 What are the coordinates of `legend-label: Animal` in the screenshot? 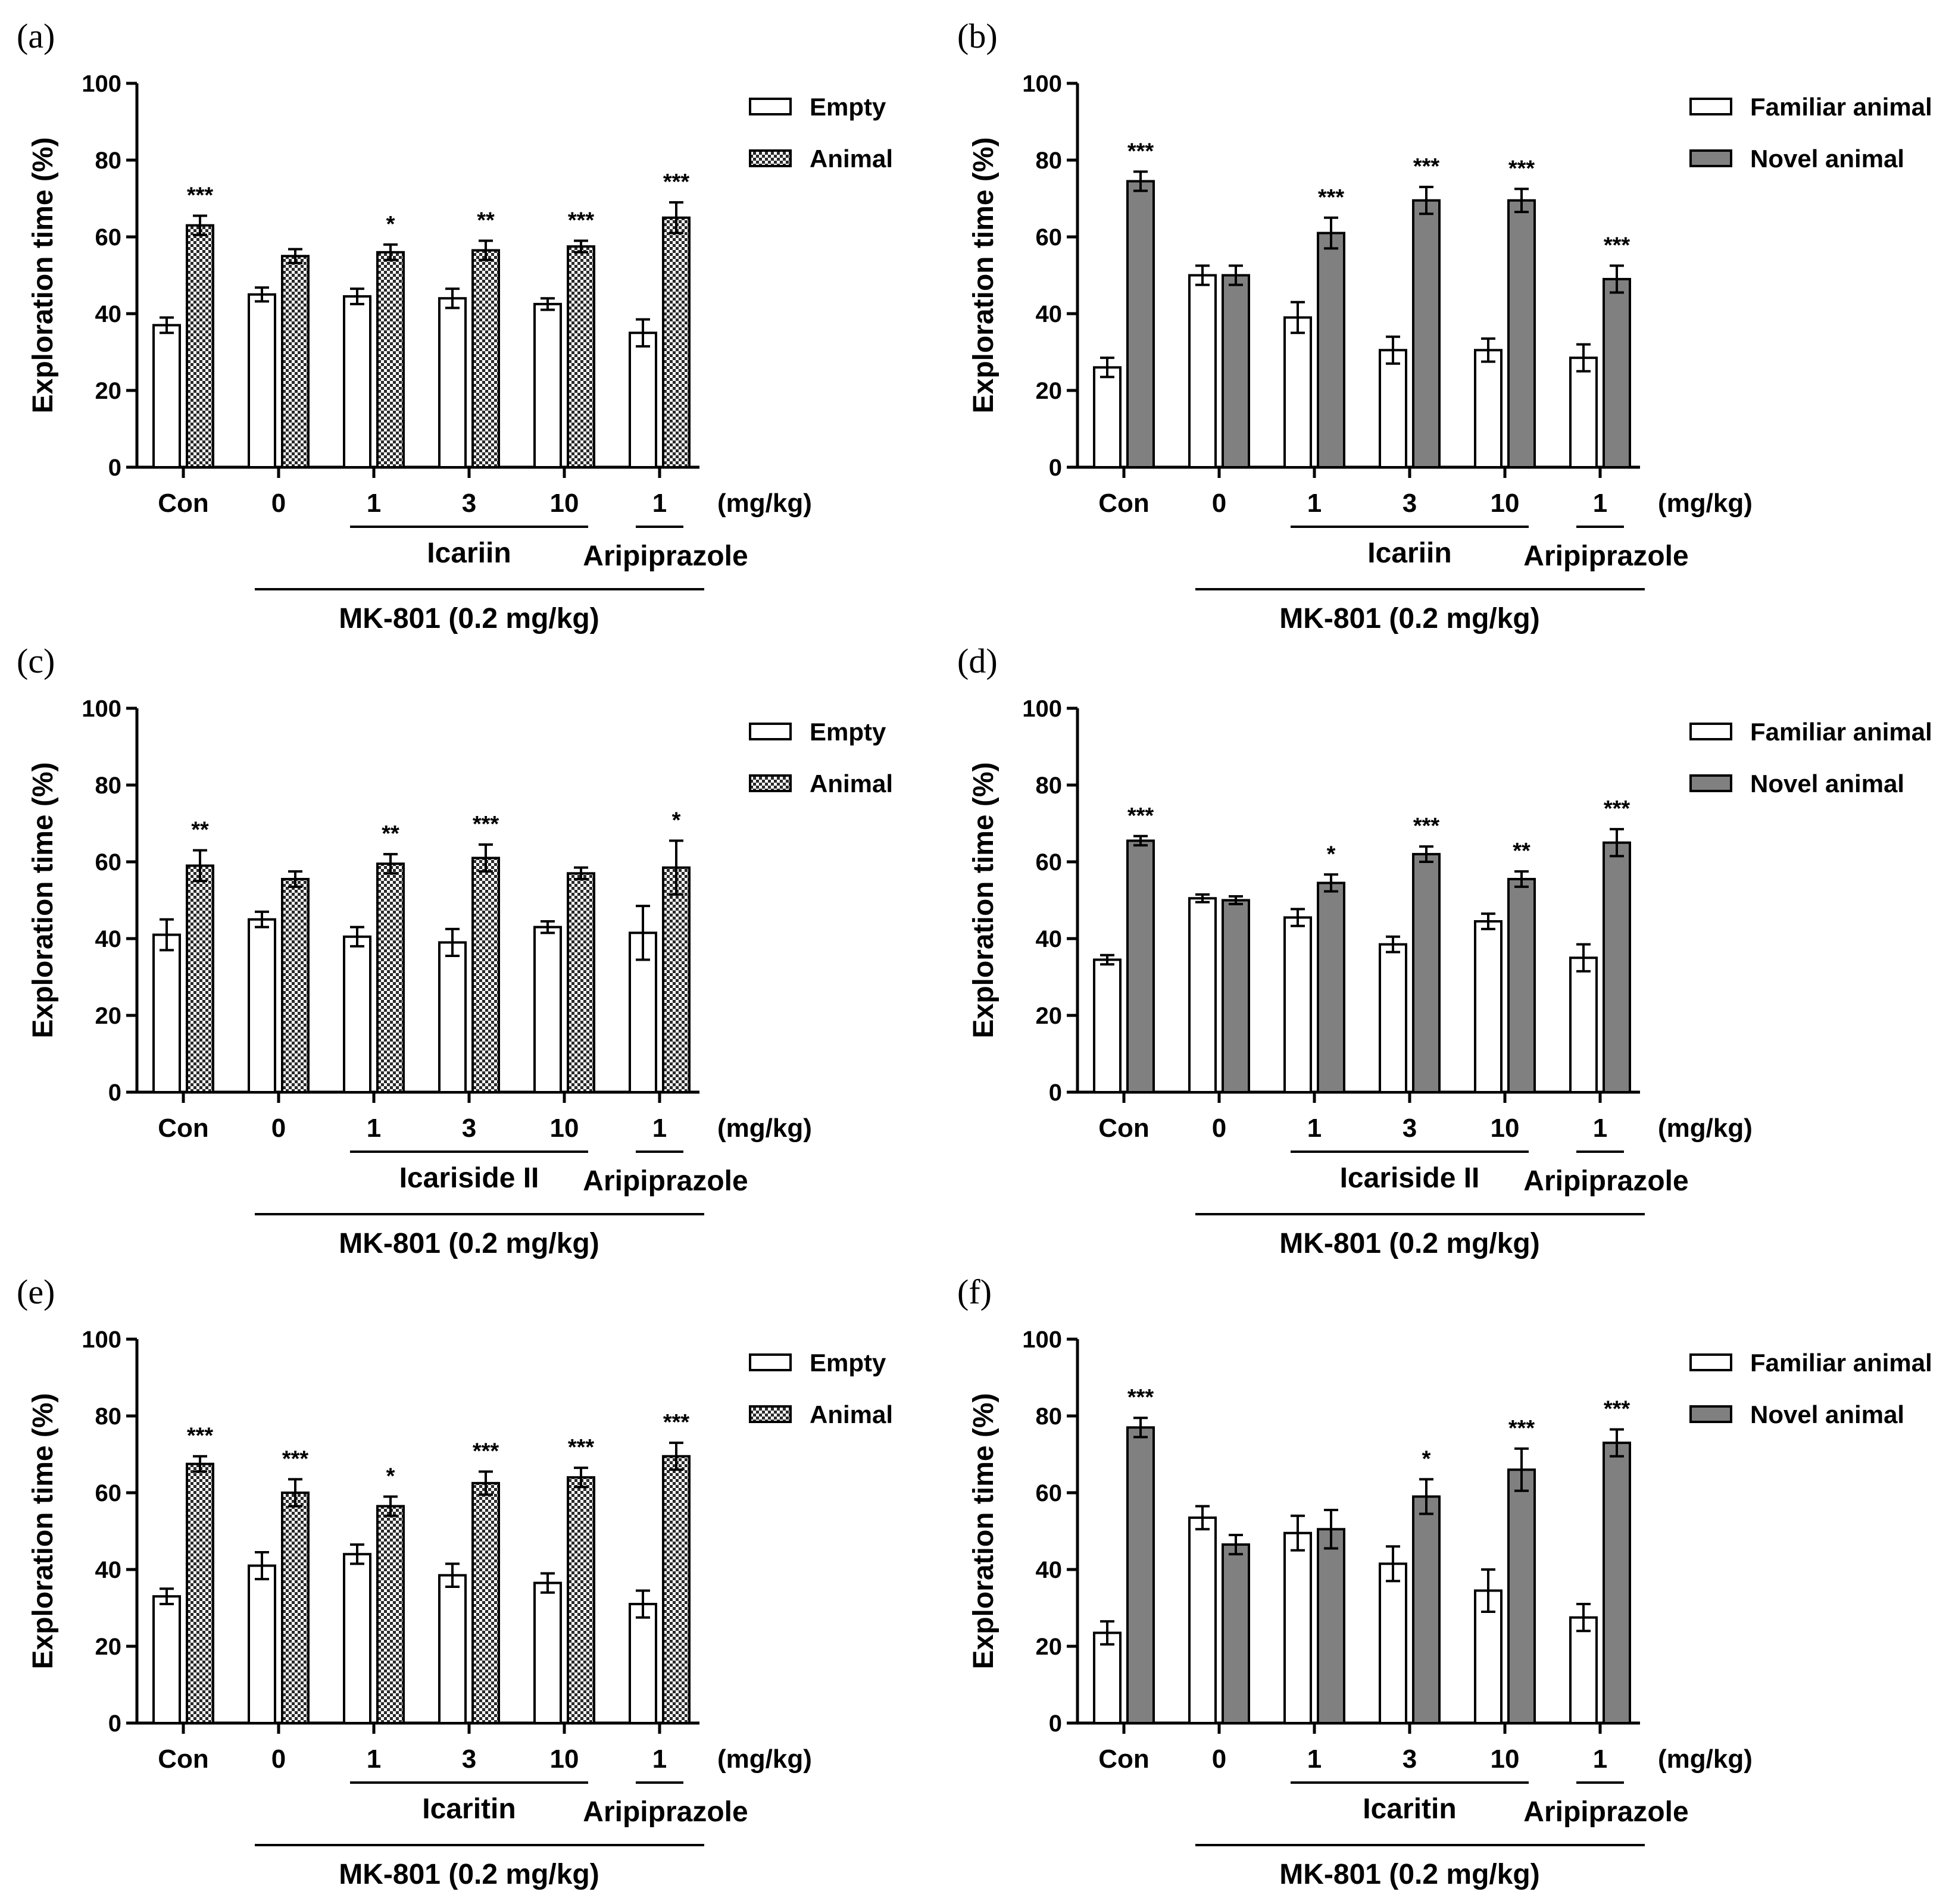 It's located at (852, 159).